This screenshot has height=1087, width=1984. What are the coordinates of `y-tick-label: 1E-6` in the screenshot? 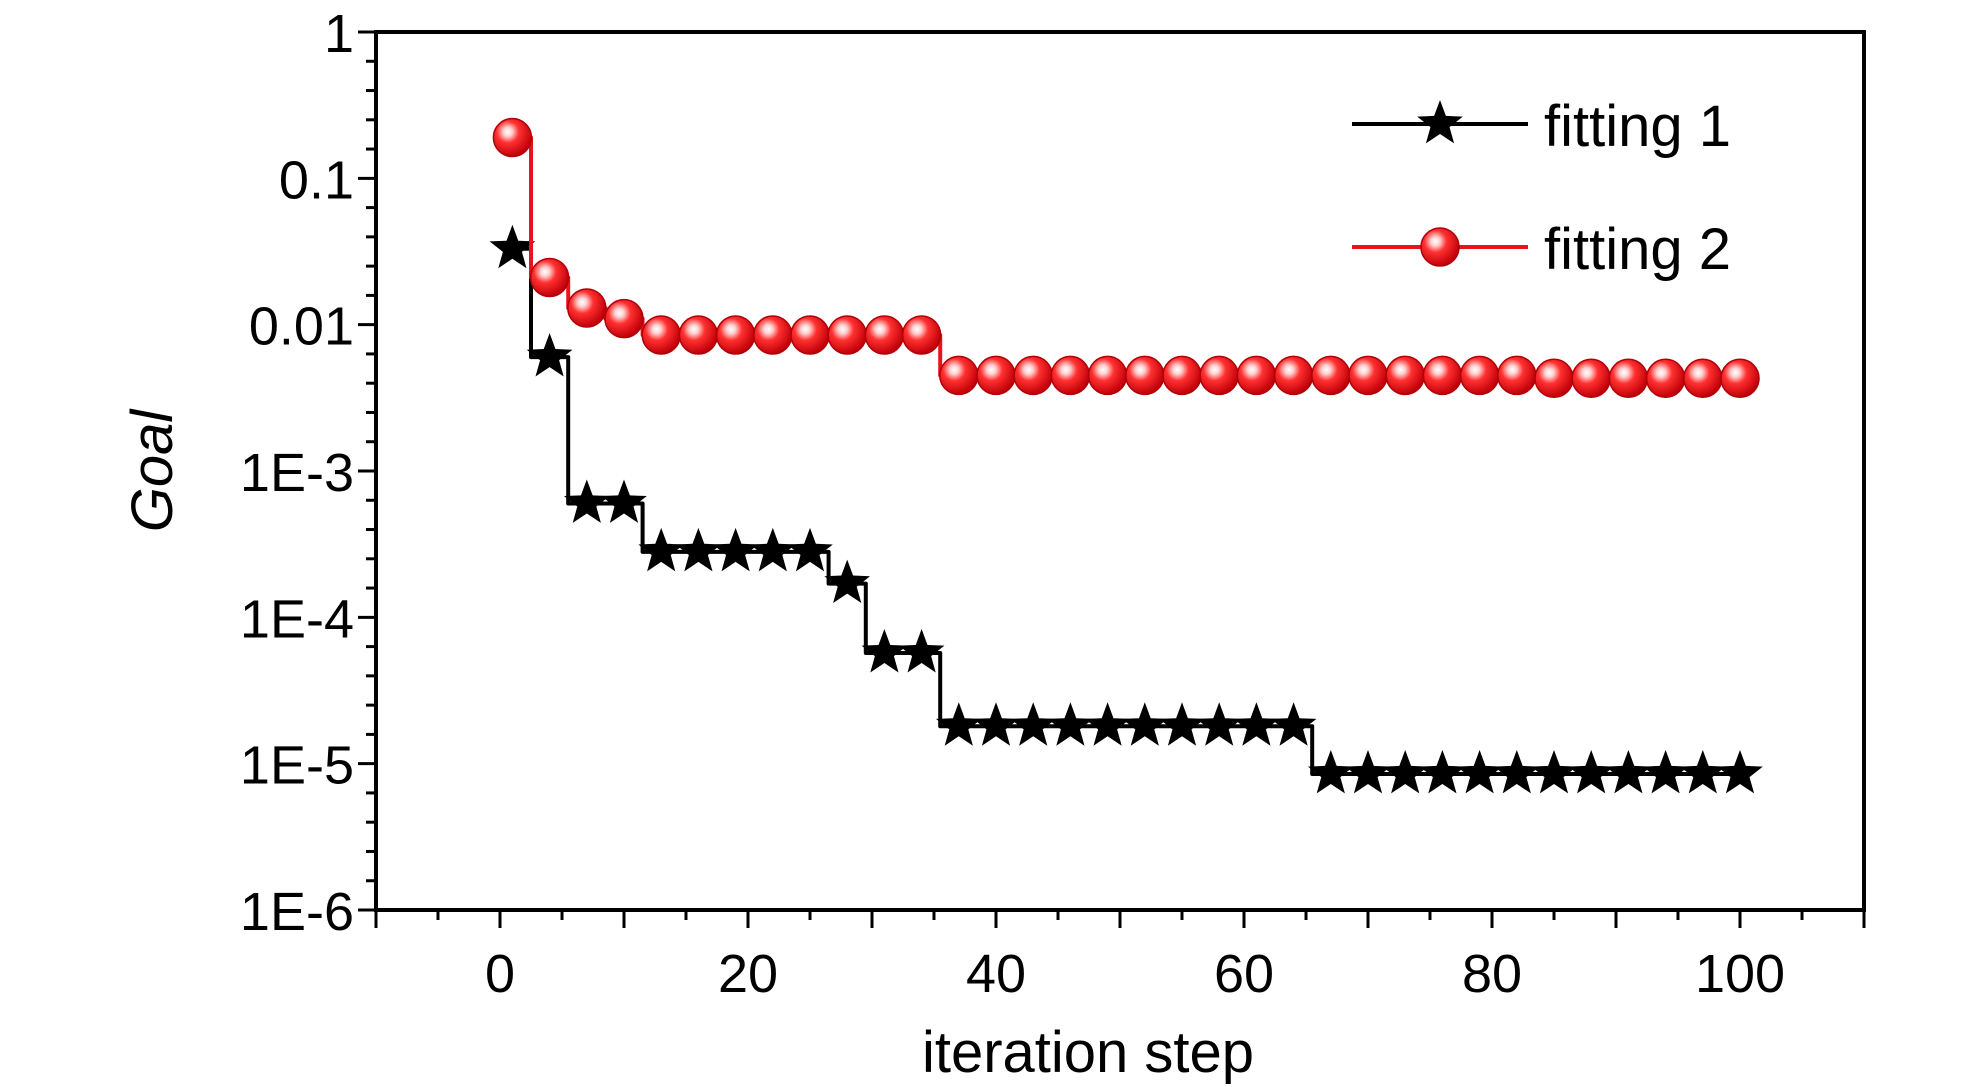 It's located at (297, 912).